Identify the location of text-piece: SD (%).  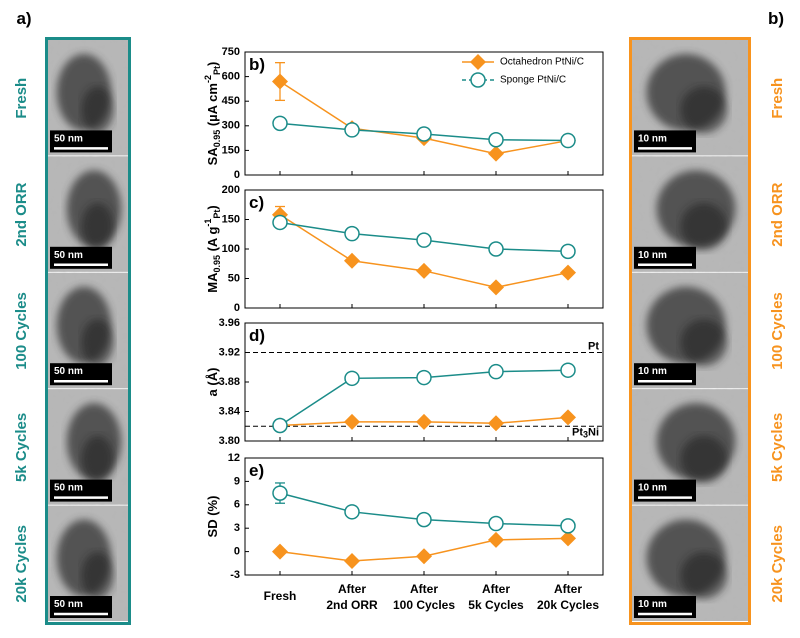
(212, 517).